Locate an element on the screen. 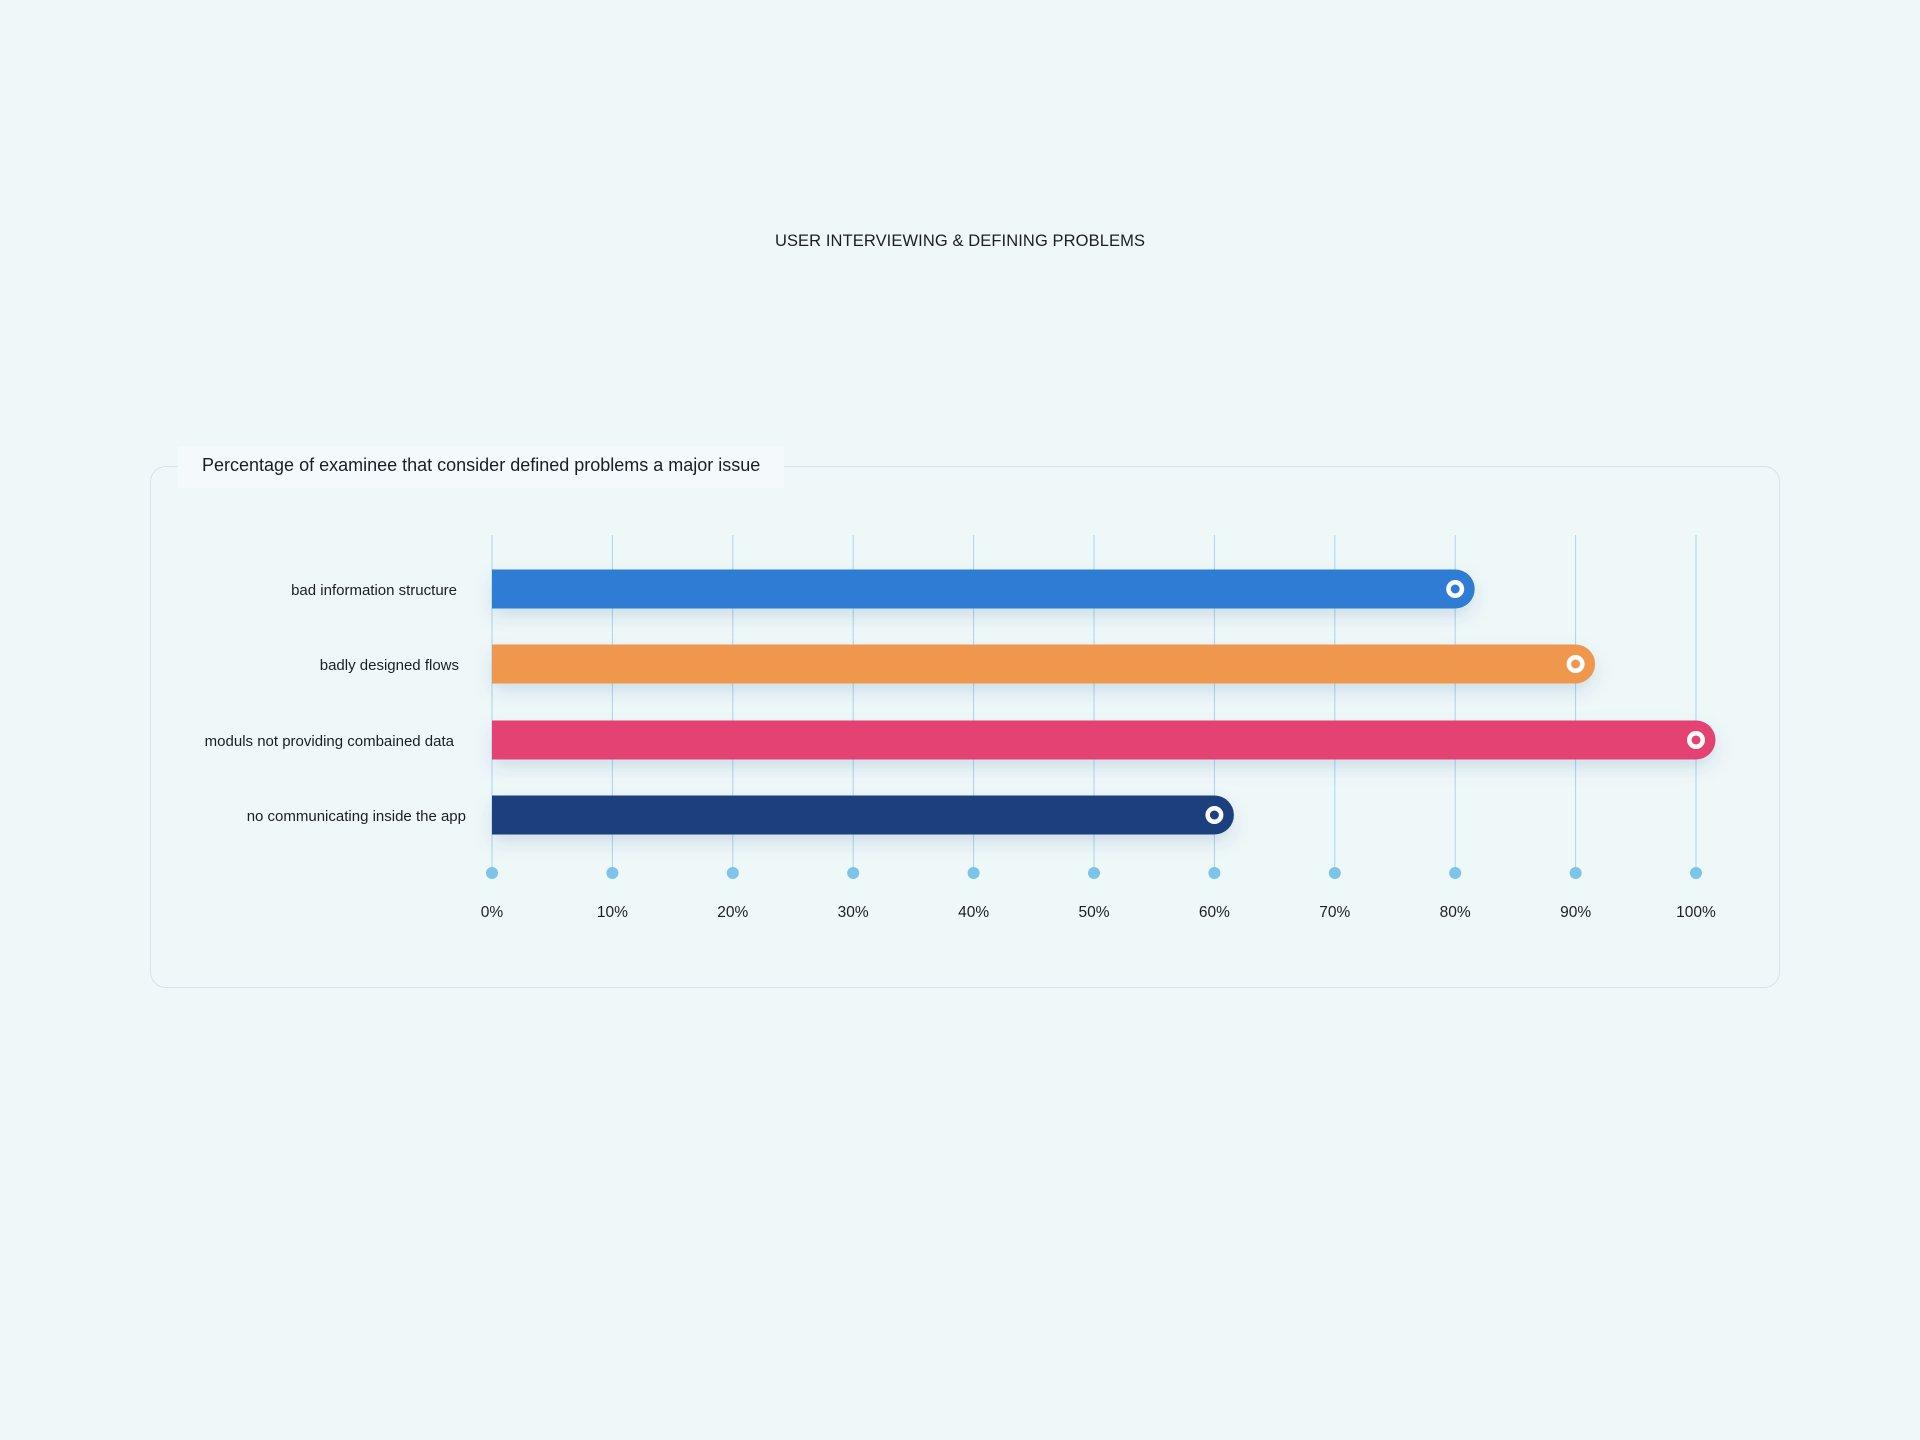 This screenshot has height=1440, width=1920. category-label: badly designed flows is located at coordinates (389, 665).